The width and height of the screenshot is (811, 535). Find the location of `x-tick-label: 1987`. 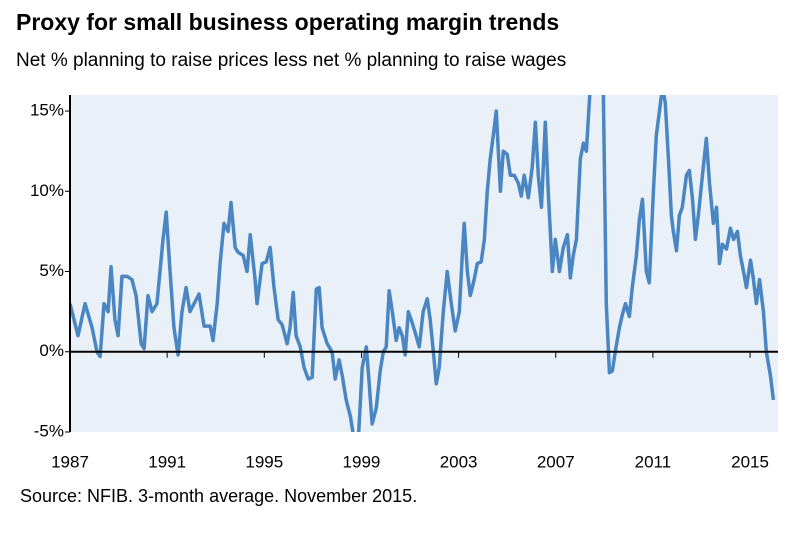

x-tick-label: 1987 is located at coordinates (70, 461).